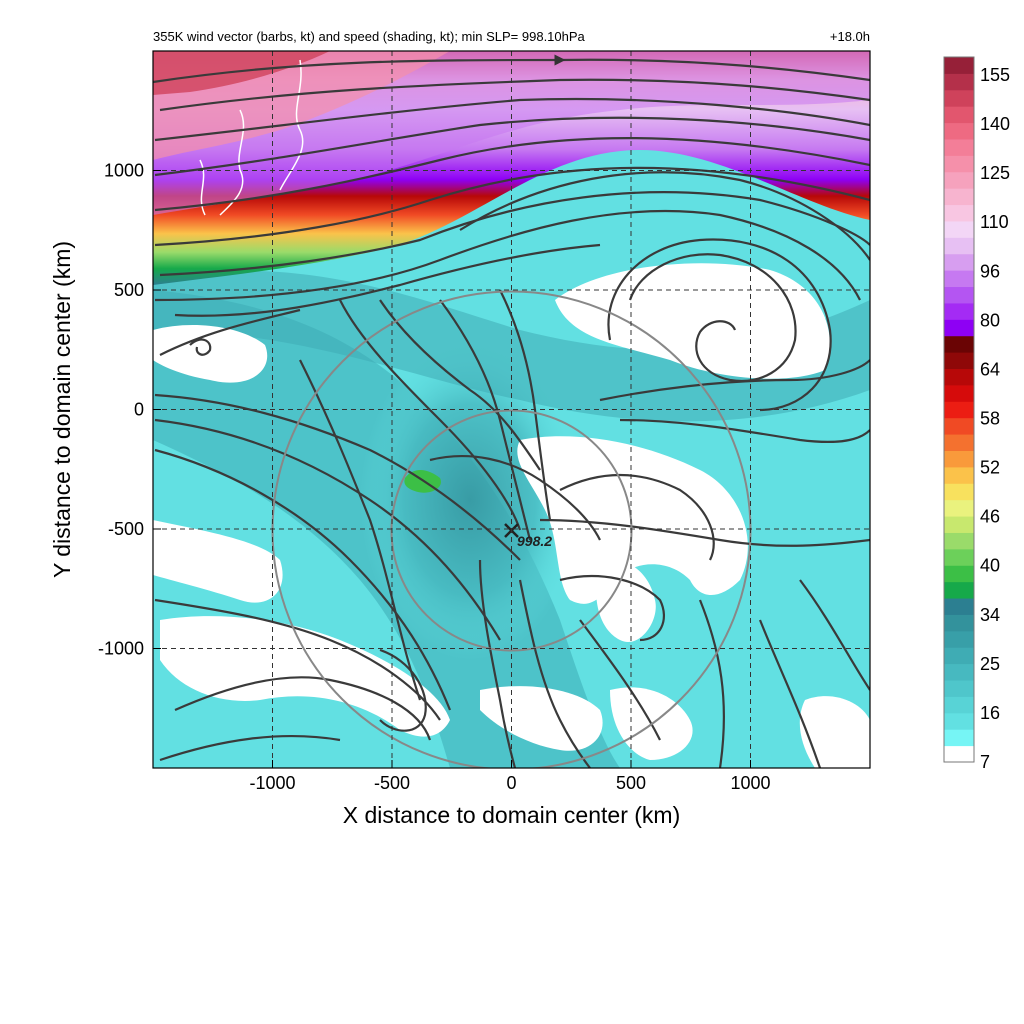 The height and width of the screenshot is (1024, 1024). Describe the element at coordinates (990, 271) in the screenshot. I see `colorbar-tick-label: 96` at that location.